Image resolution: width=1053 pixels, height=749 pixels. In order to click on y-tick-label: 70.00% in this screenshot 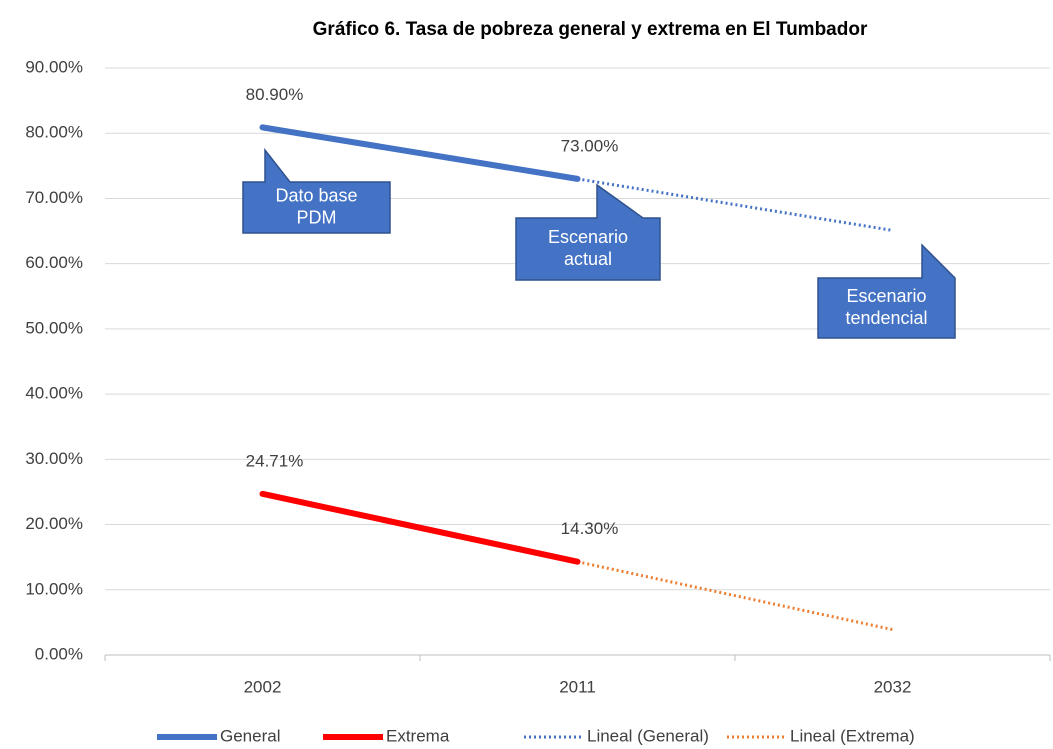, I will do `click(54, 197)`.